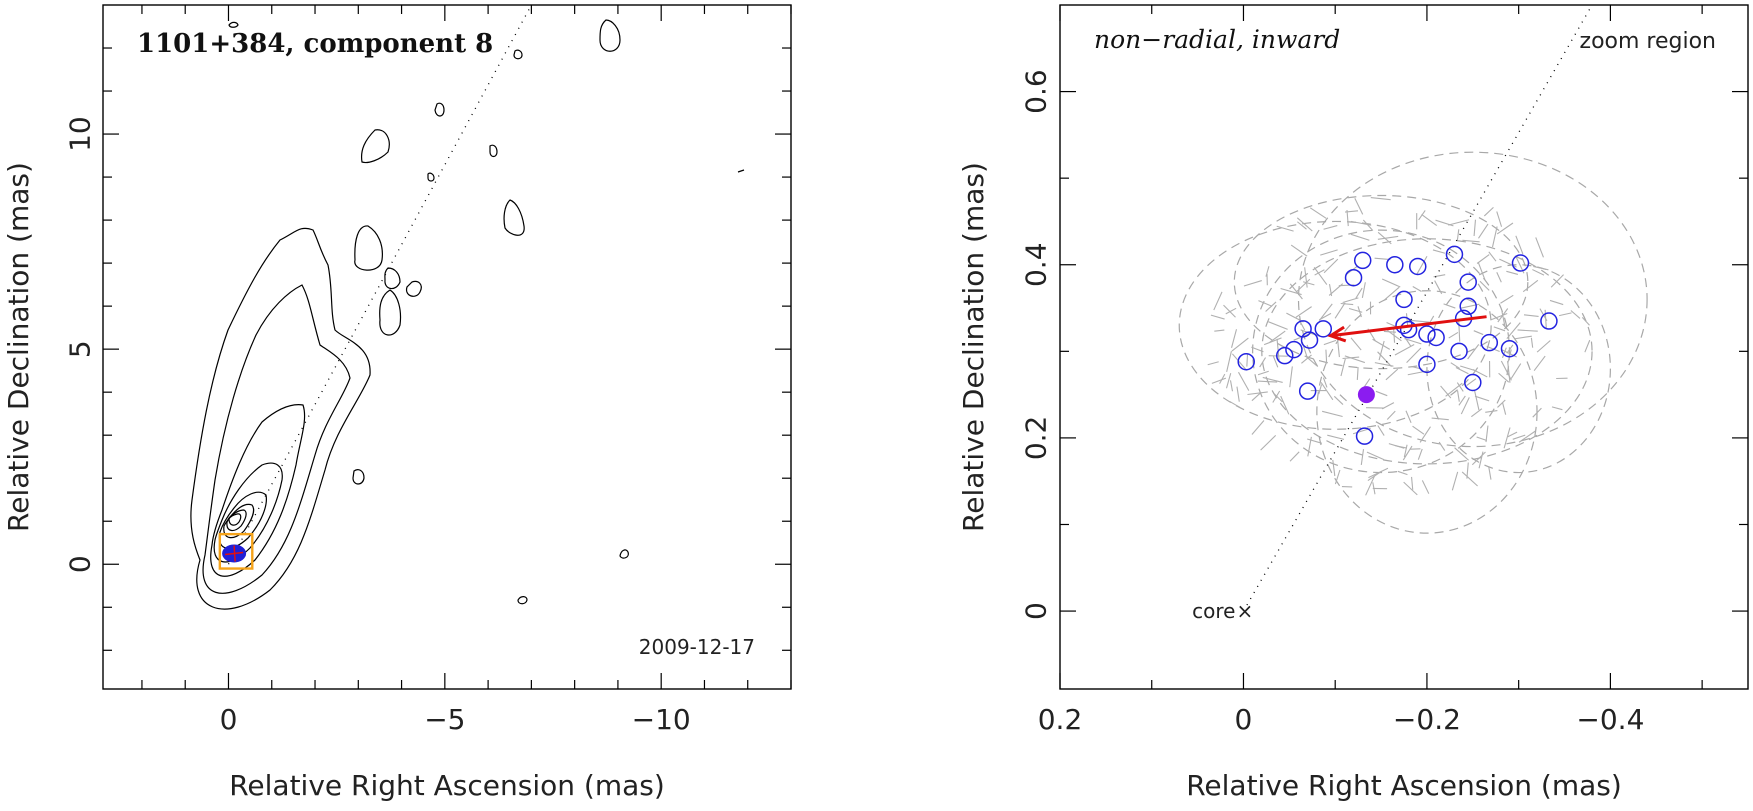 The image size is (1753, 811). What do you see at coordinates (1217, 39) in the screenshot?
I see `motion-classification: non−radial, inward` at bounding box center [1217, 39].